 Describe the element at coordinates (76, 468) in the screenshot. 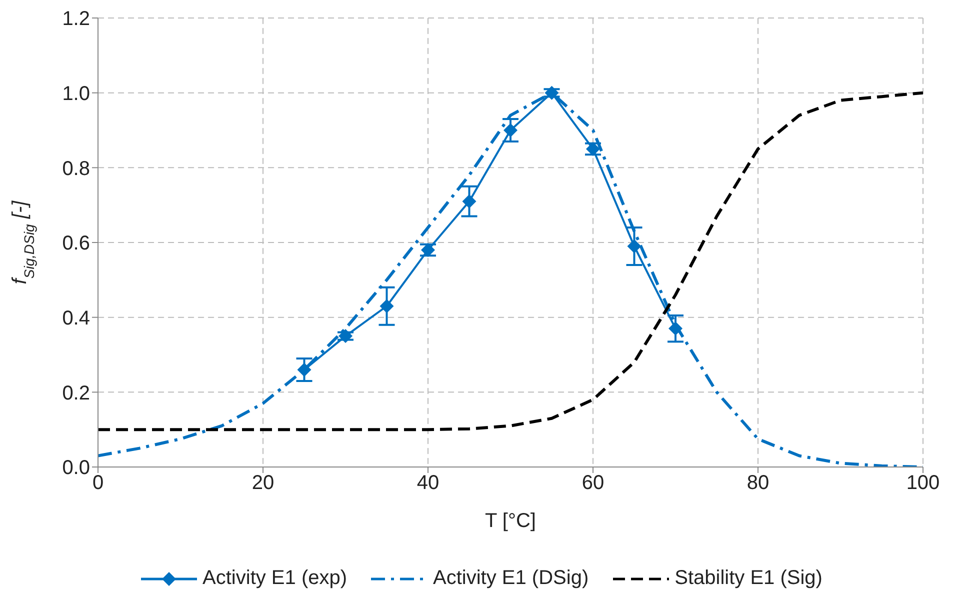

I see `y-tick-label: 0.0` at that location.